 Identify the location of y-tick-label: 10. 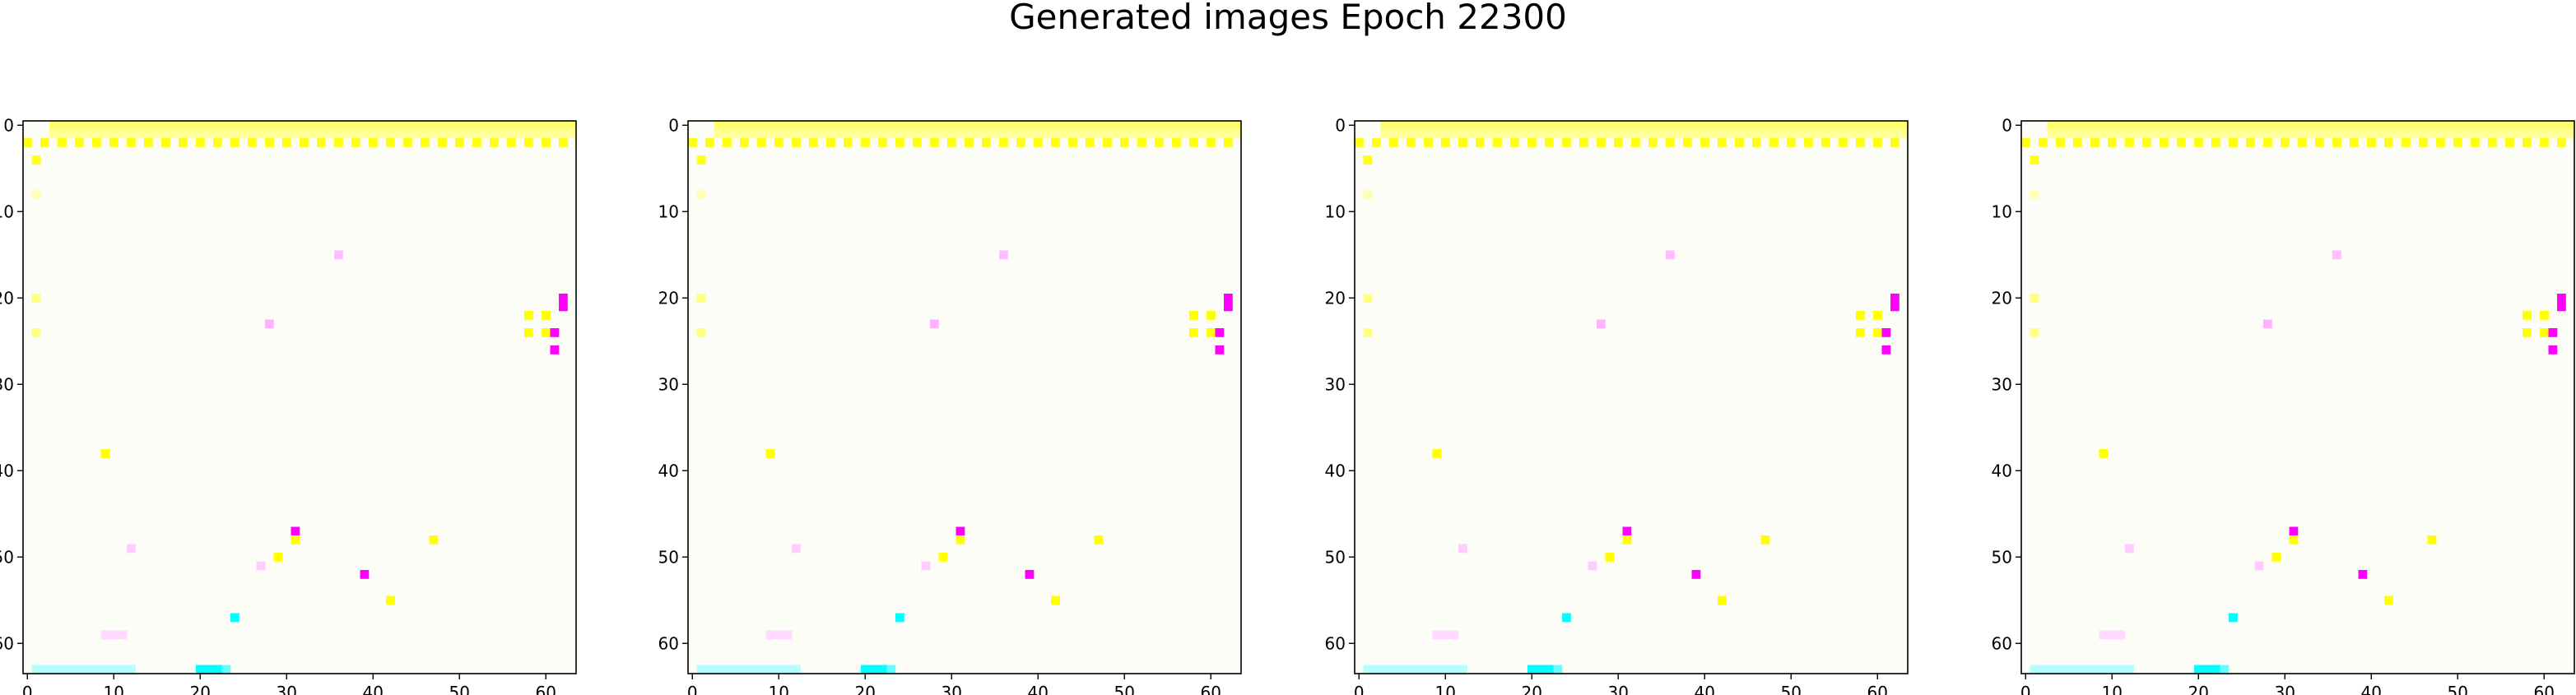
(2002, 212).